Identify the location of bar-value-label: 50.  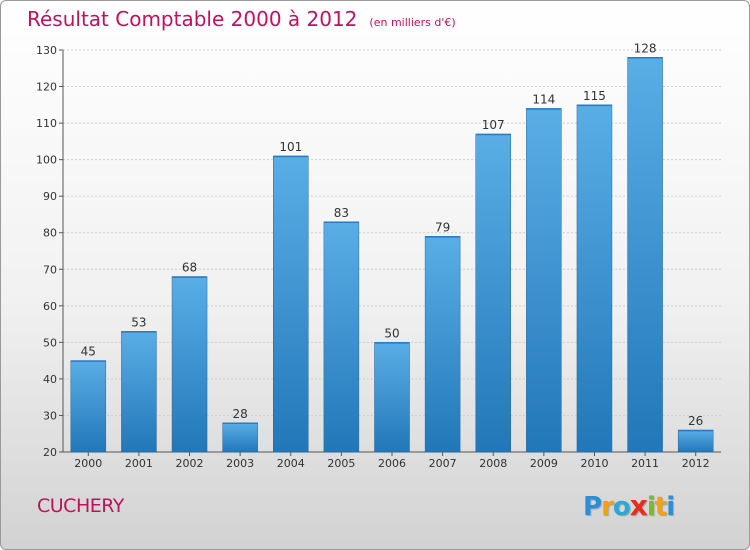
(391, 333).